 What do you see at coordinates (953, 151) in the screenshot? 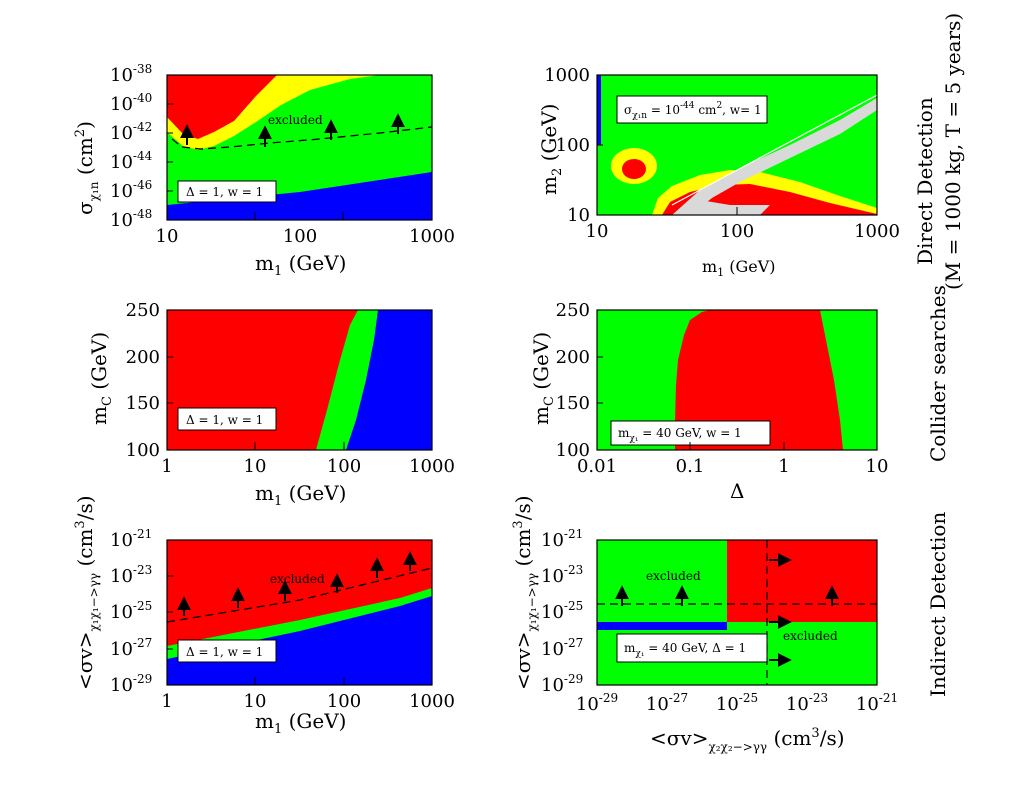
I see `side-label-direct-2: (M = 1000 kg, T = 5 years)` at bounding box center [953, 151].